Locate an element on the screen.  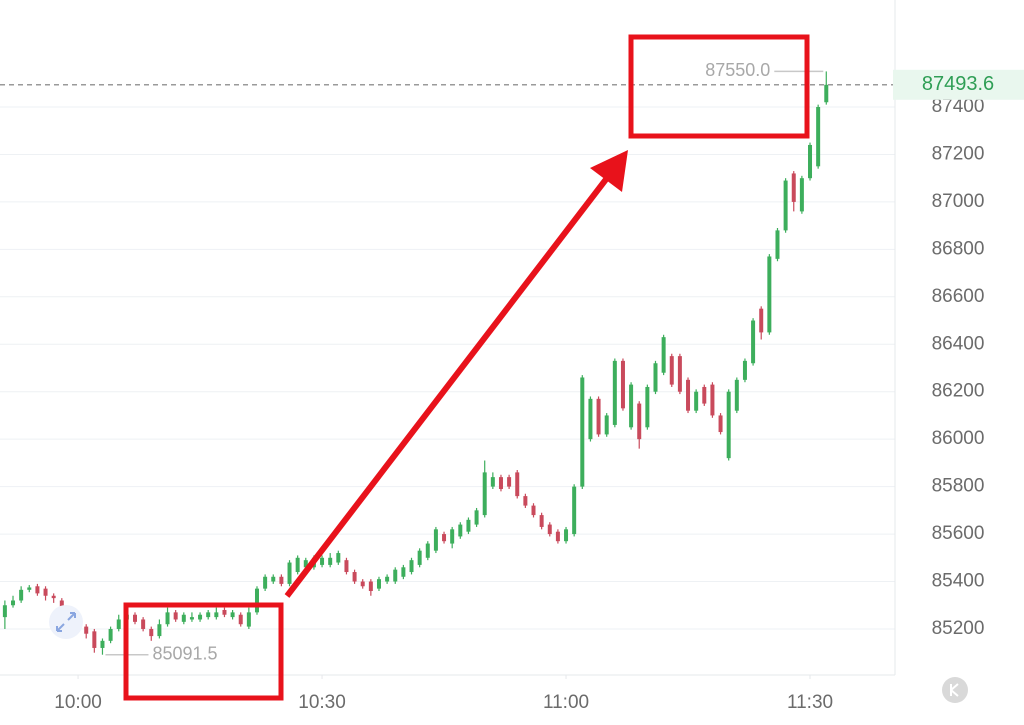
y-tick-label: 85800 is located at coordinates (958, 486).